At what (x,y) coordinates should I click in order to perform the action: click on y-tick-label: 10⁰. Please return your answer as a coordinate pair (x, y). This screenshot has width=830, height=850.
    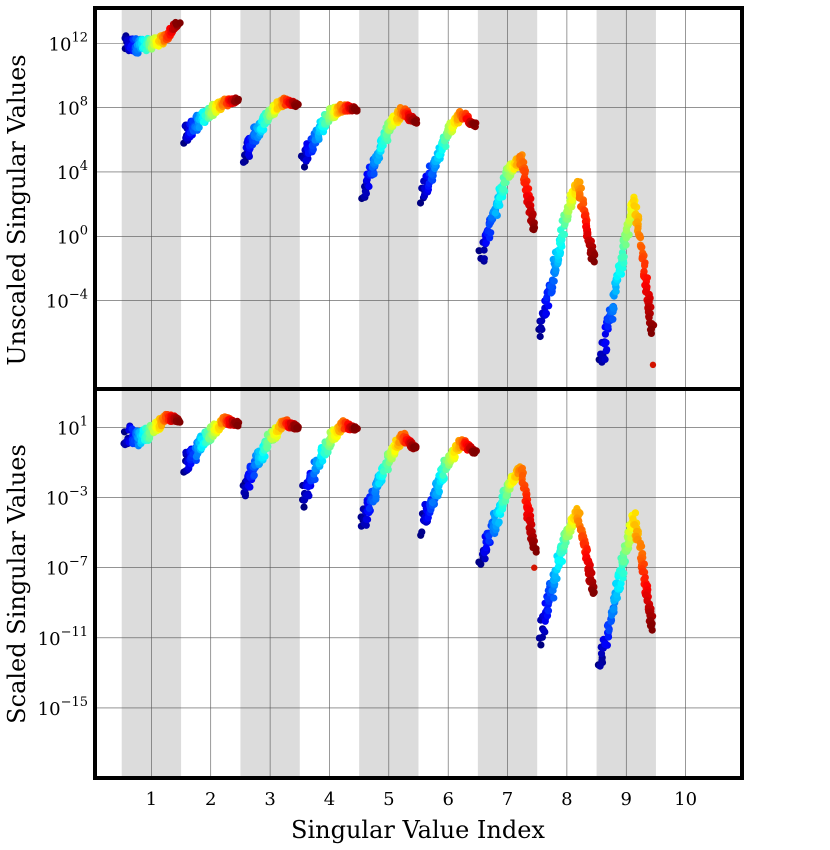
    Looking at the image, I should click on (72, 235).